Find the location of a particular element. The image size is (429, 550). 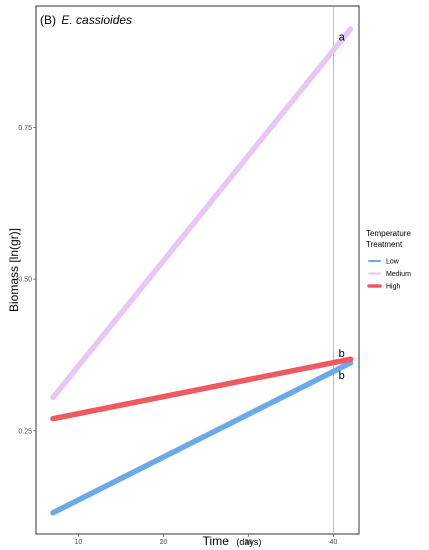

series-line-high is located at coordinates (202, 389).